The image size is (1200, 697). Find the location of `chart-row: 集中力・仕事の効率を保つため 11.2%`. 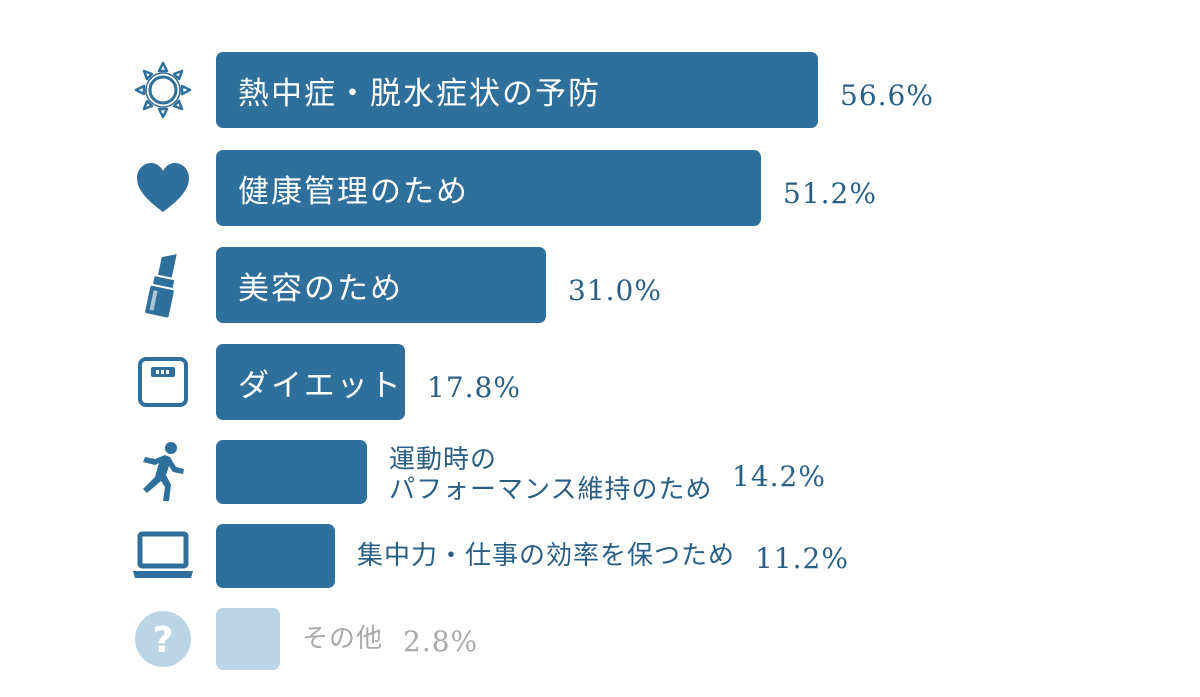

chart-row: 集中力・仕事の効率を保つため 11.2% is located at coordinates (600, 556).